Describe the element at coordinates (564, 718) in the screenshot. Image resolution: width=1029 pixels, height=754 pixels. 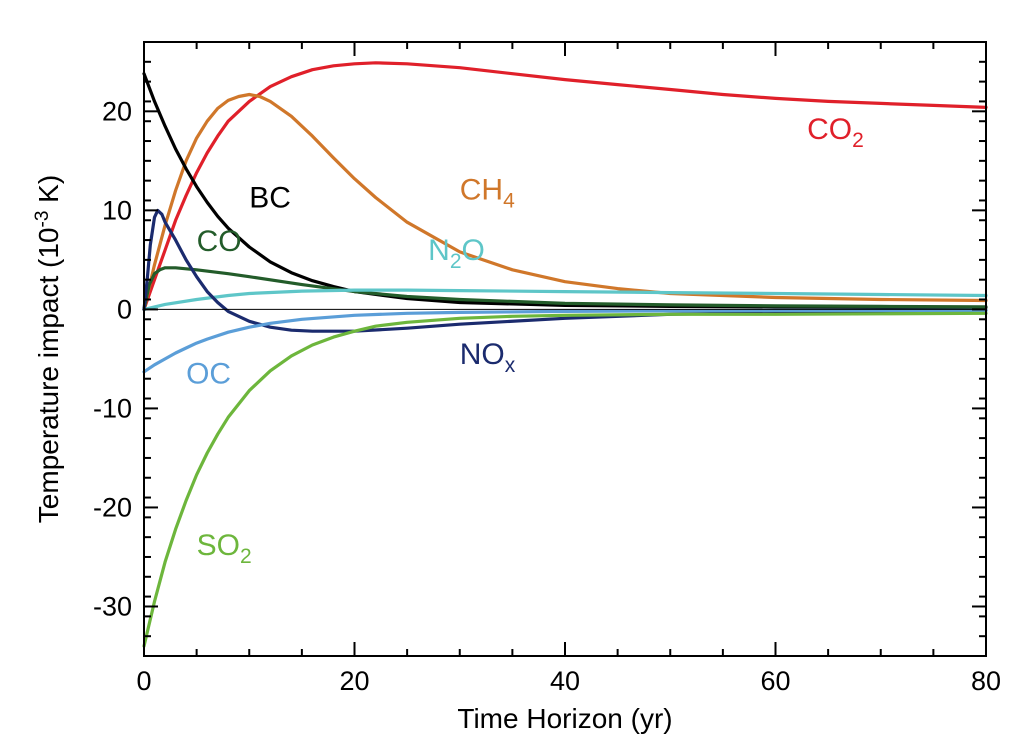
I see `x-axis-title: Time Horizon (yr)` at that location.